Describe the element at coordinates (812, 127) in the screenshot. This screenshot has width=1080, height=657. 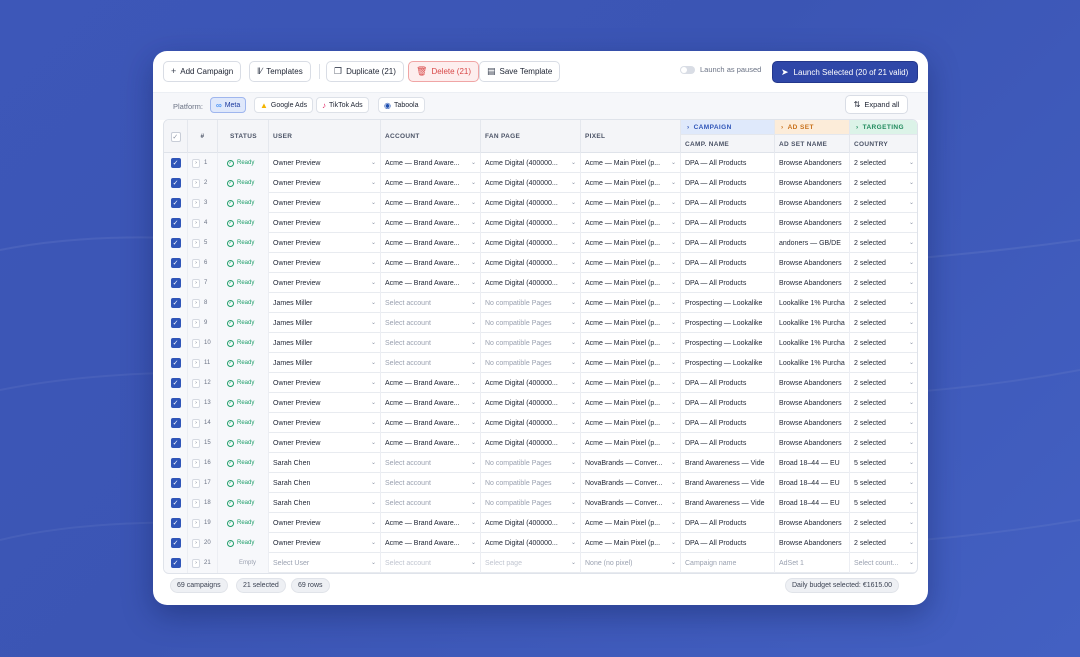
I see `group-ad-set: › AD SET` at that location.